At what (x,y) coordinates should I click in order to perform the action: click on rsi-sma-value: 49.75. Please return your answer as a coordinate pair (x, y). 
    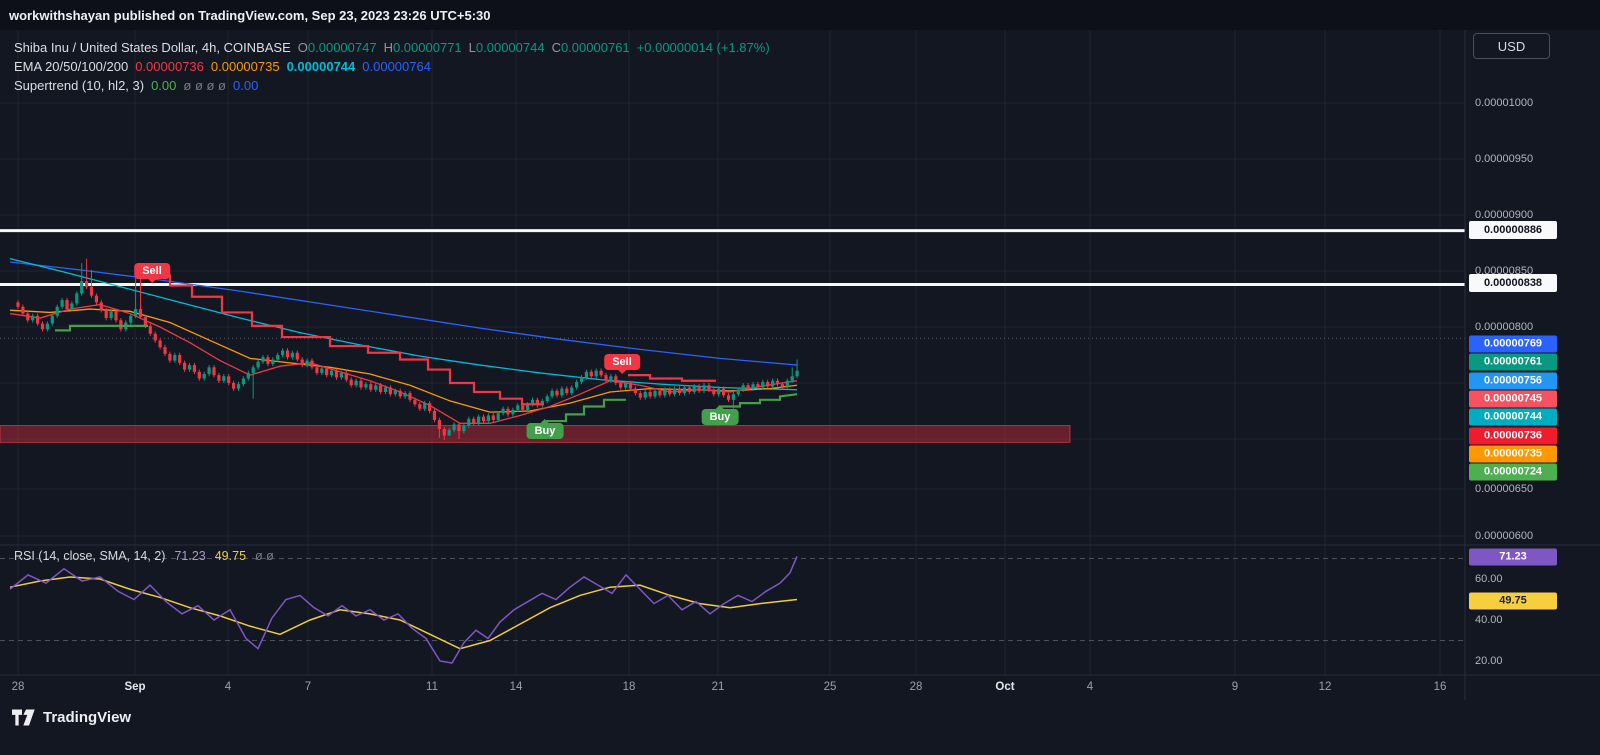
    Looking at the image, I should click on (230, 556).